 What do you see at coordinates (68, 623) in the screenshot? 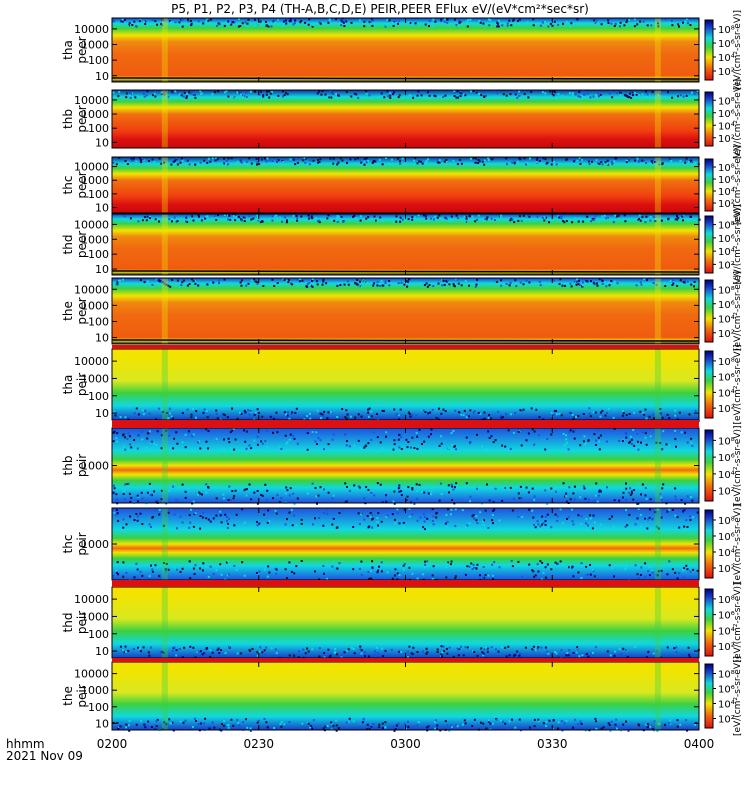
I see `y-axis-label-probe: thd` at bounding box center [68, 623].